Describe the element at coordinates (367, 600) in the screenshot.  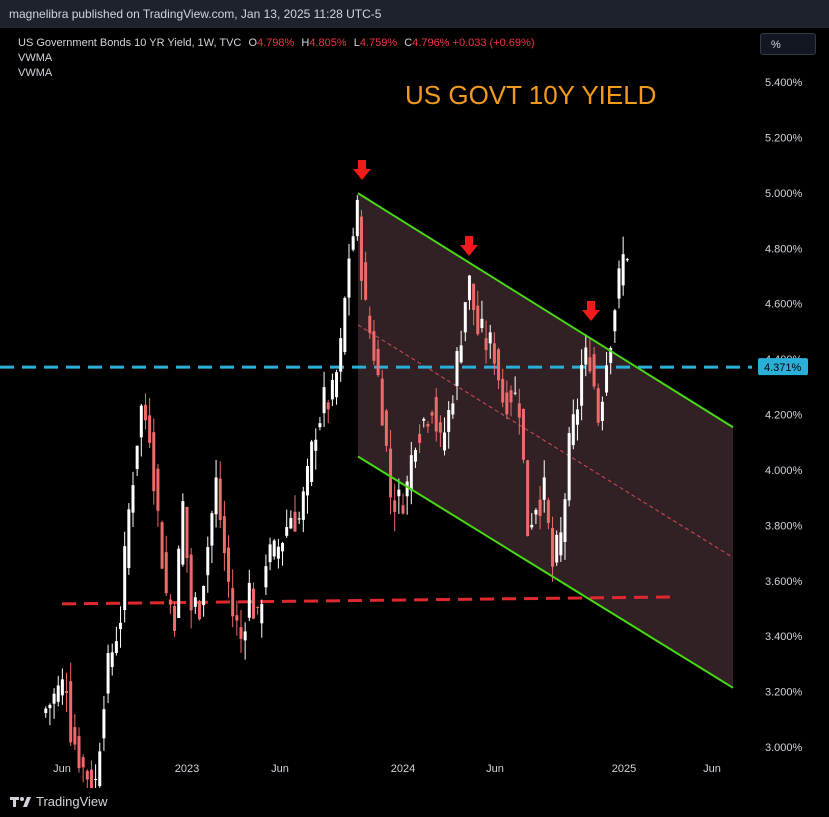
I see `base-level-line` at that location.